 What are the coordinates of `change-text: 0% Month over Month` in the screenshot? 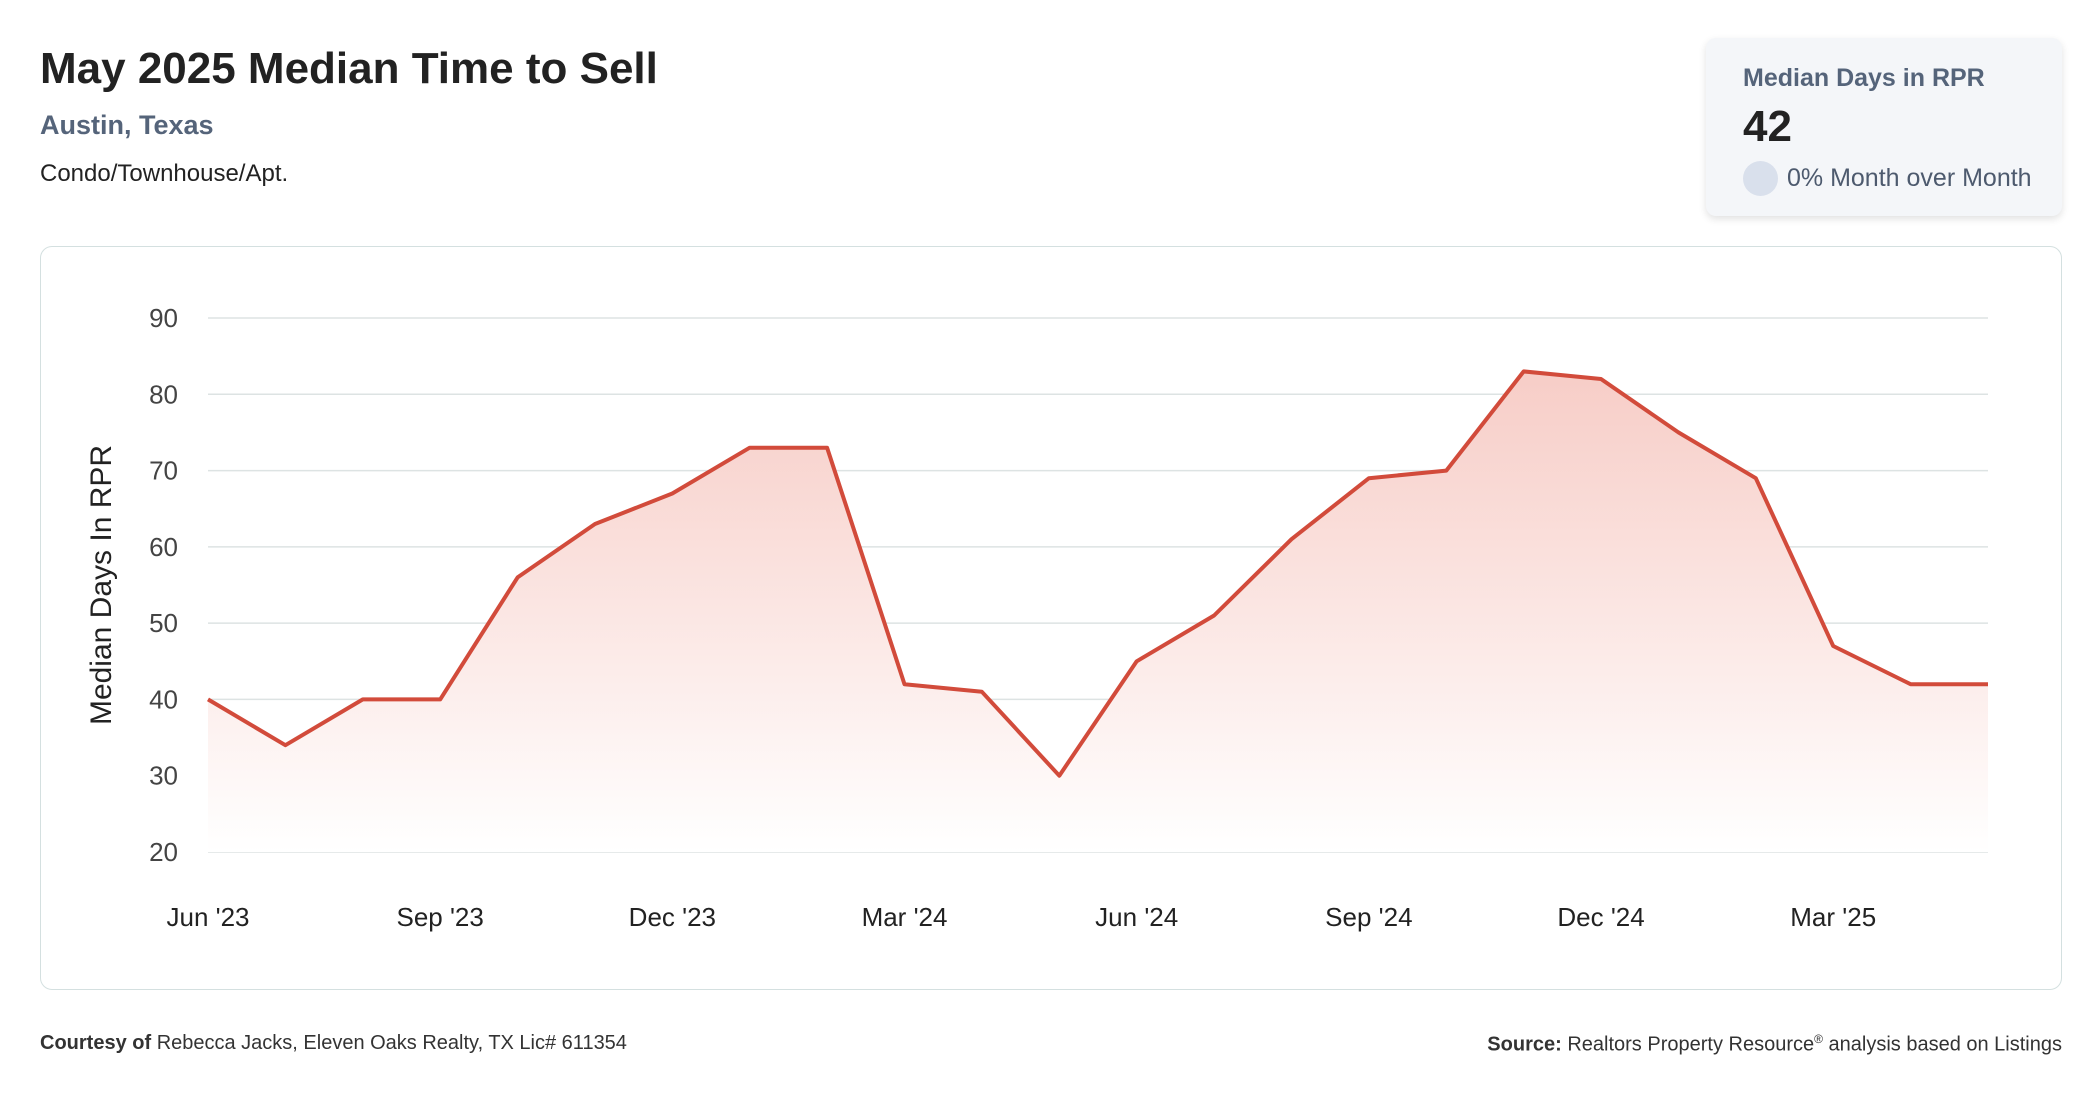 It's located at (1909, 177).